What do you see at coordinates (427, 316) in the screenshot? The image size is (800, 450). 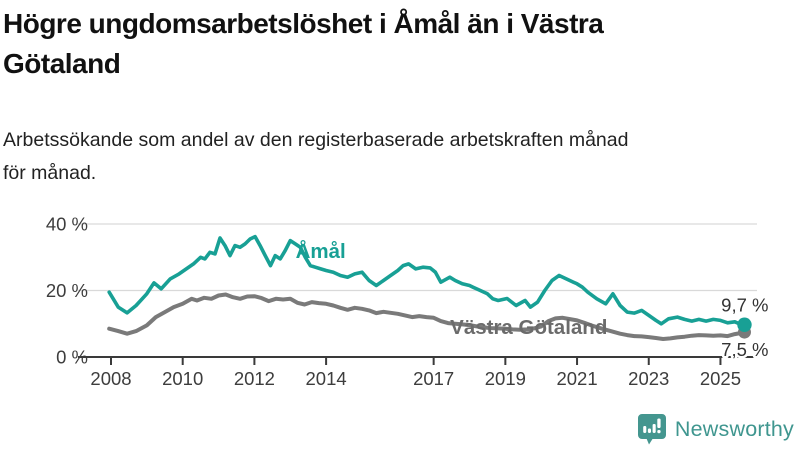 I see `series-line-vastra-gotaland` at bounding box center [427, 316].